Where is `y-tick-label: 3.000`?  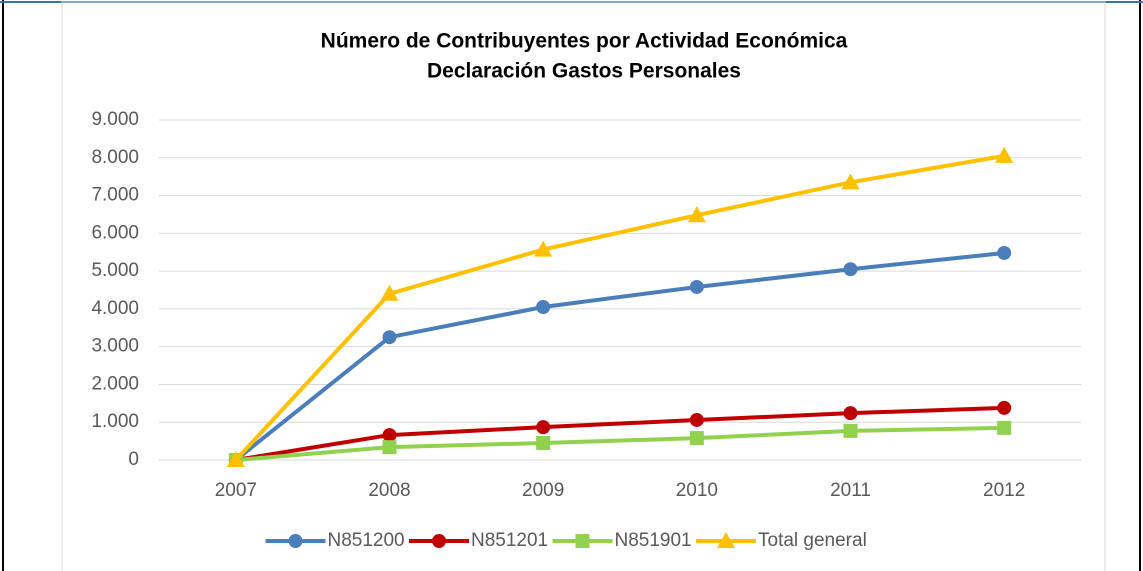 y-tick-label: 3.000 is located at coordinates (115, 346).